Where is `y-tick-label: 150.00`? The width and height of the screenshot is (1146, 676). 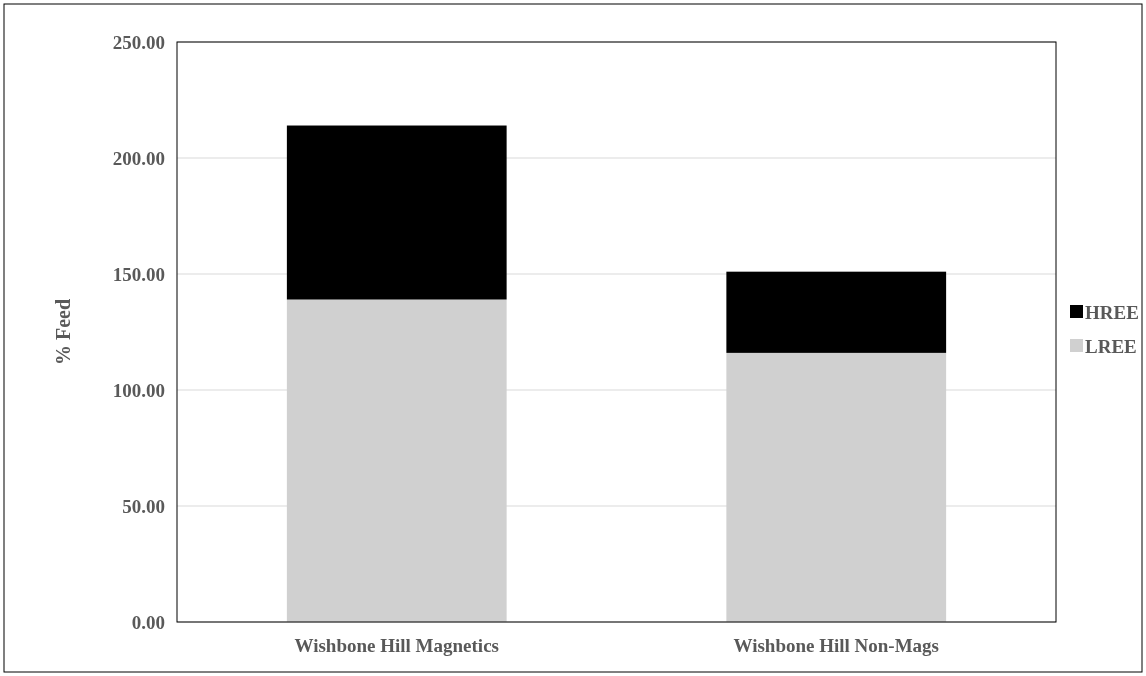 y-tick-label: 150.00 is located at coordinates (138, 274).